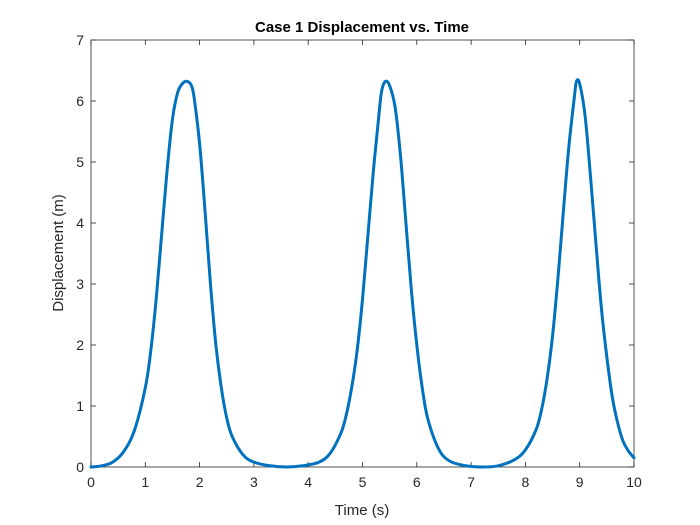 The width and height of the screenshot is (700, 525). I want to click on y-tick-label: 4, so click(80, 223).